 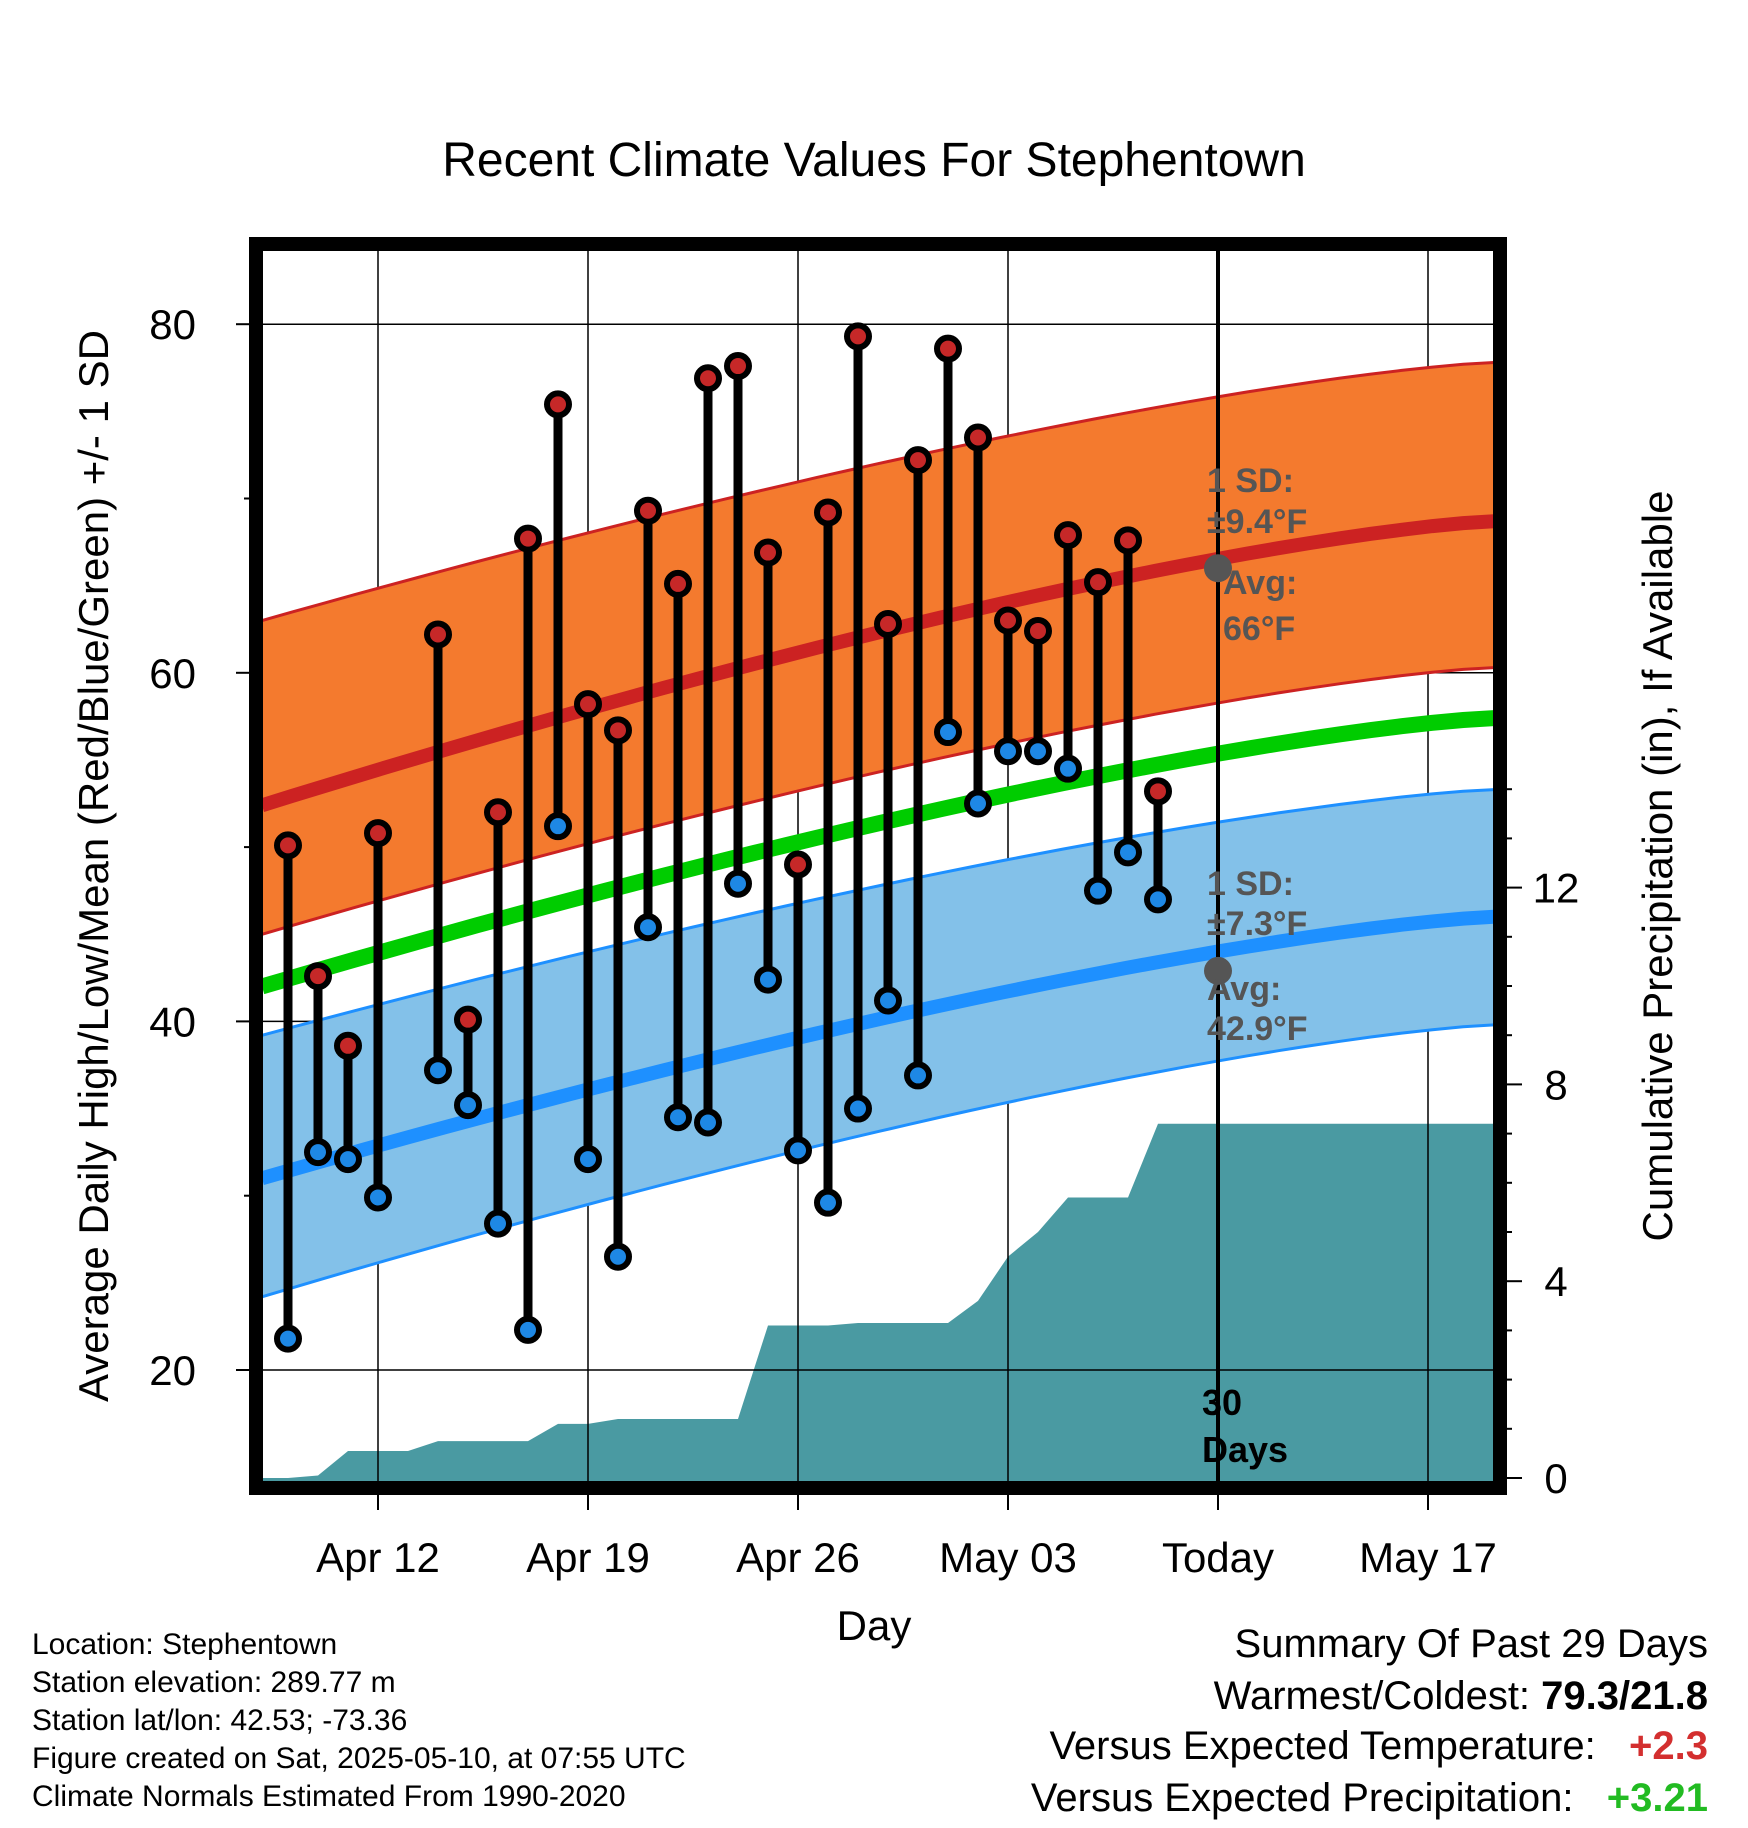 I want to click on temp-label: Versus Expected Temperature:, so click(x=1322, y=1746).